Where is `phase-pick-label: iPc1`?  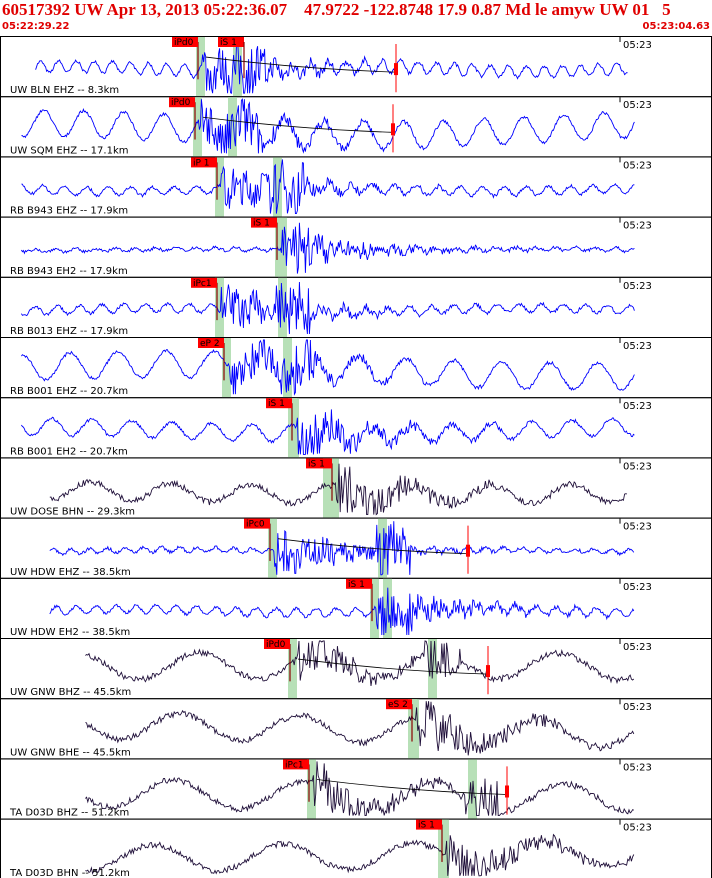 phase-pick-label: iPc1 is located at coordinates (202, 284).